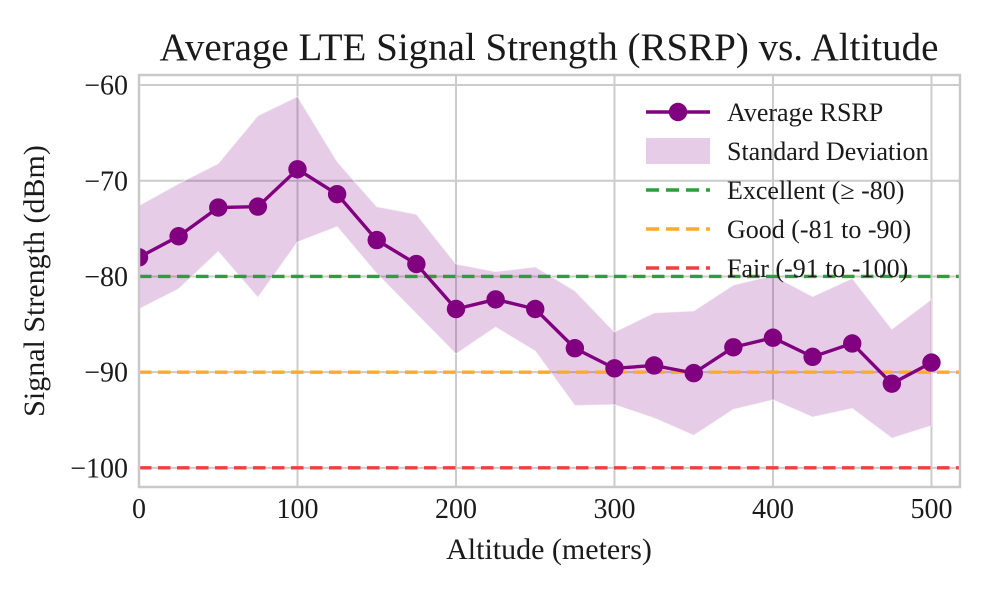  What do you see at coordinates (805, 112) in the screenshot?
I see `legend-label: Average RSRP` at bounding box center [805, 112].